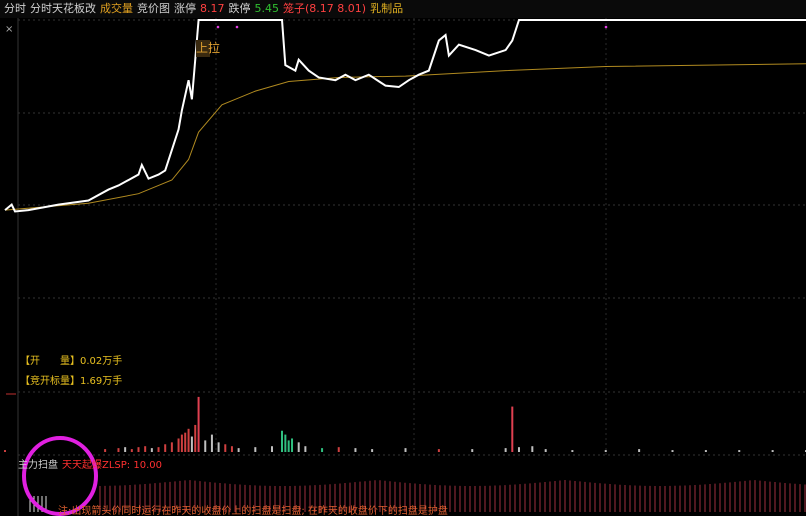 This screenshot has width=806, height=516. What do you see at coordinates (60, 476) in the screenshot?
I see `highlight-circle` at bounding box center [60, 476].